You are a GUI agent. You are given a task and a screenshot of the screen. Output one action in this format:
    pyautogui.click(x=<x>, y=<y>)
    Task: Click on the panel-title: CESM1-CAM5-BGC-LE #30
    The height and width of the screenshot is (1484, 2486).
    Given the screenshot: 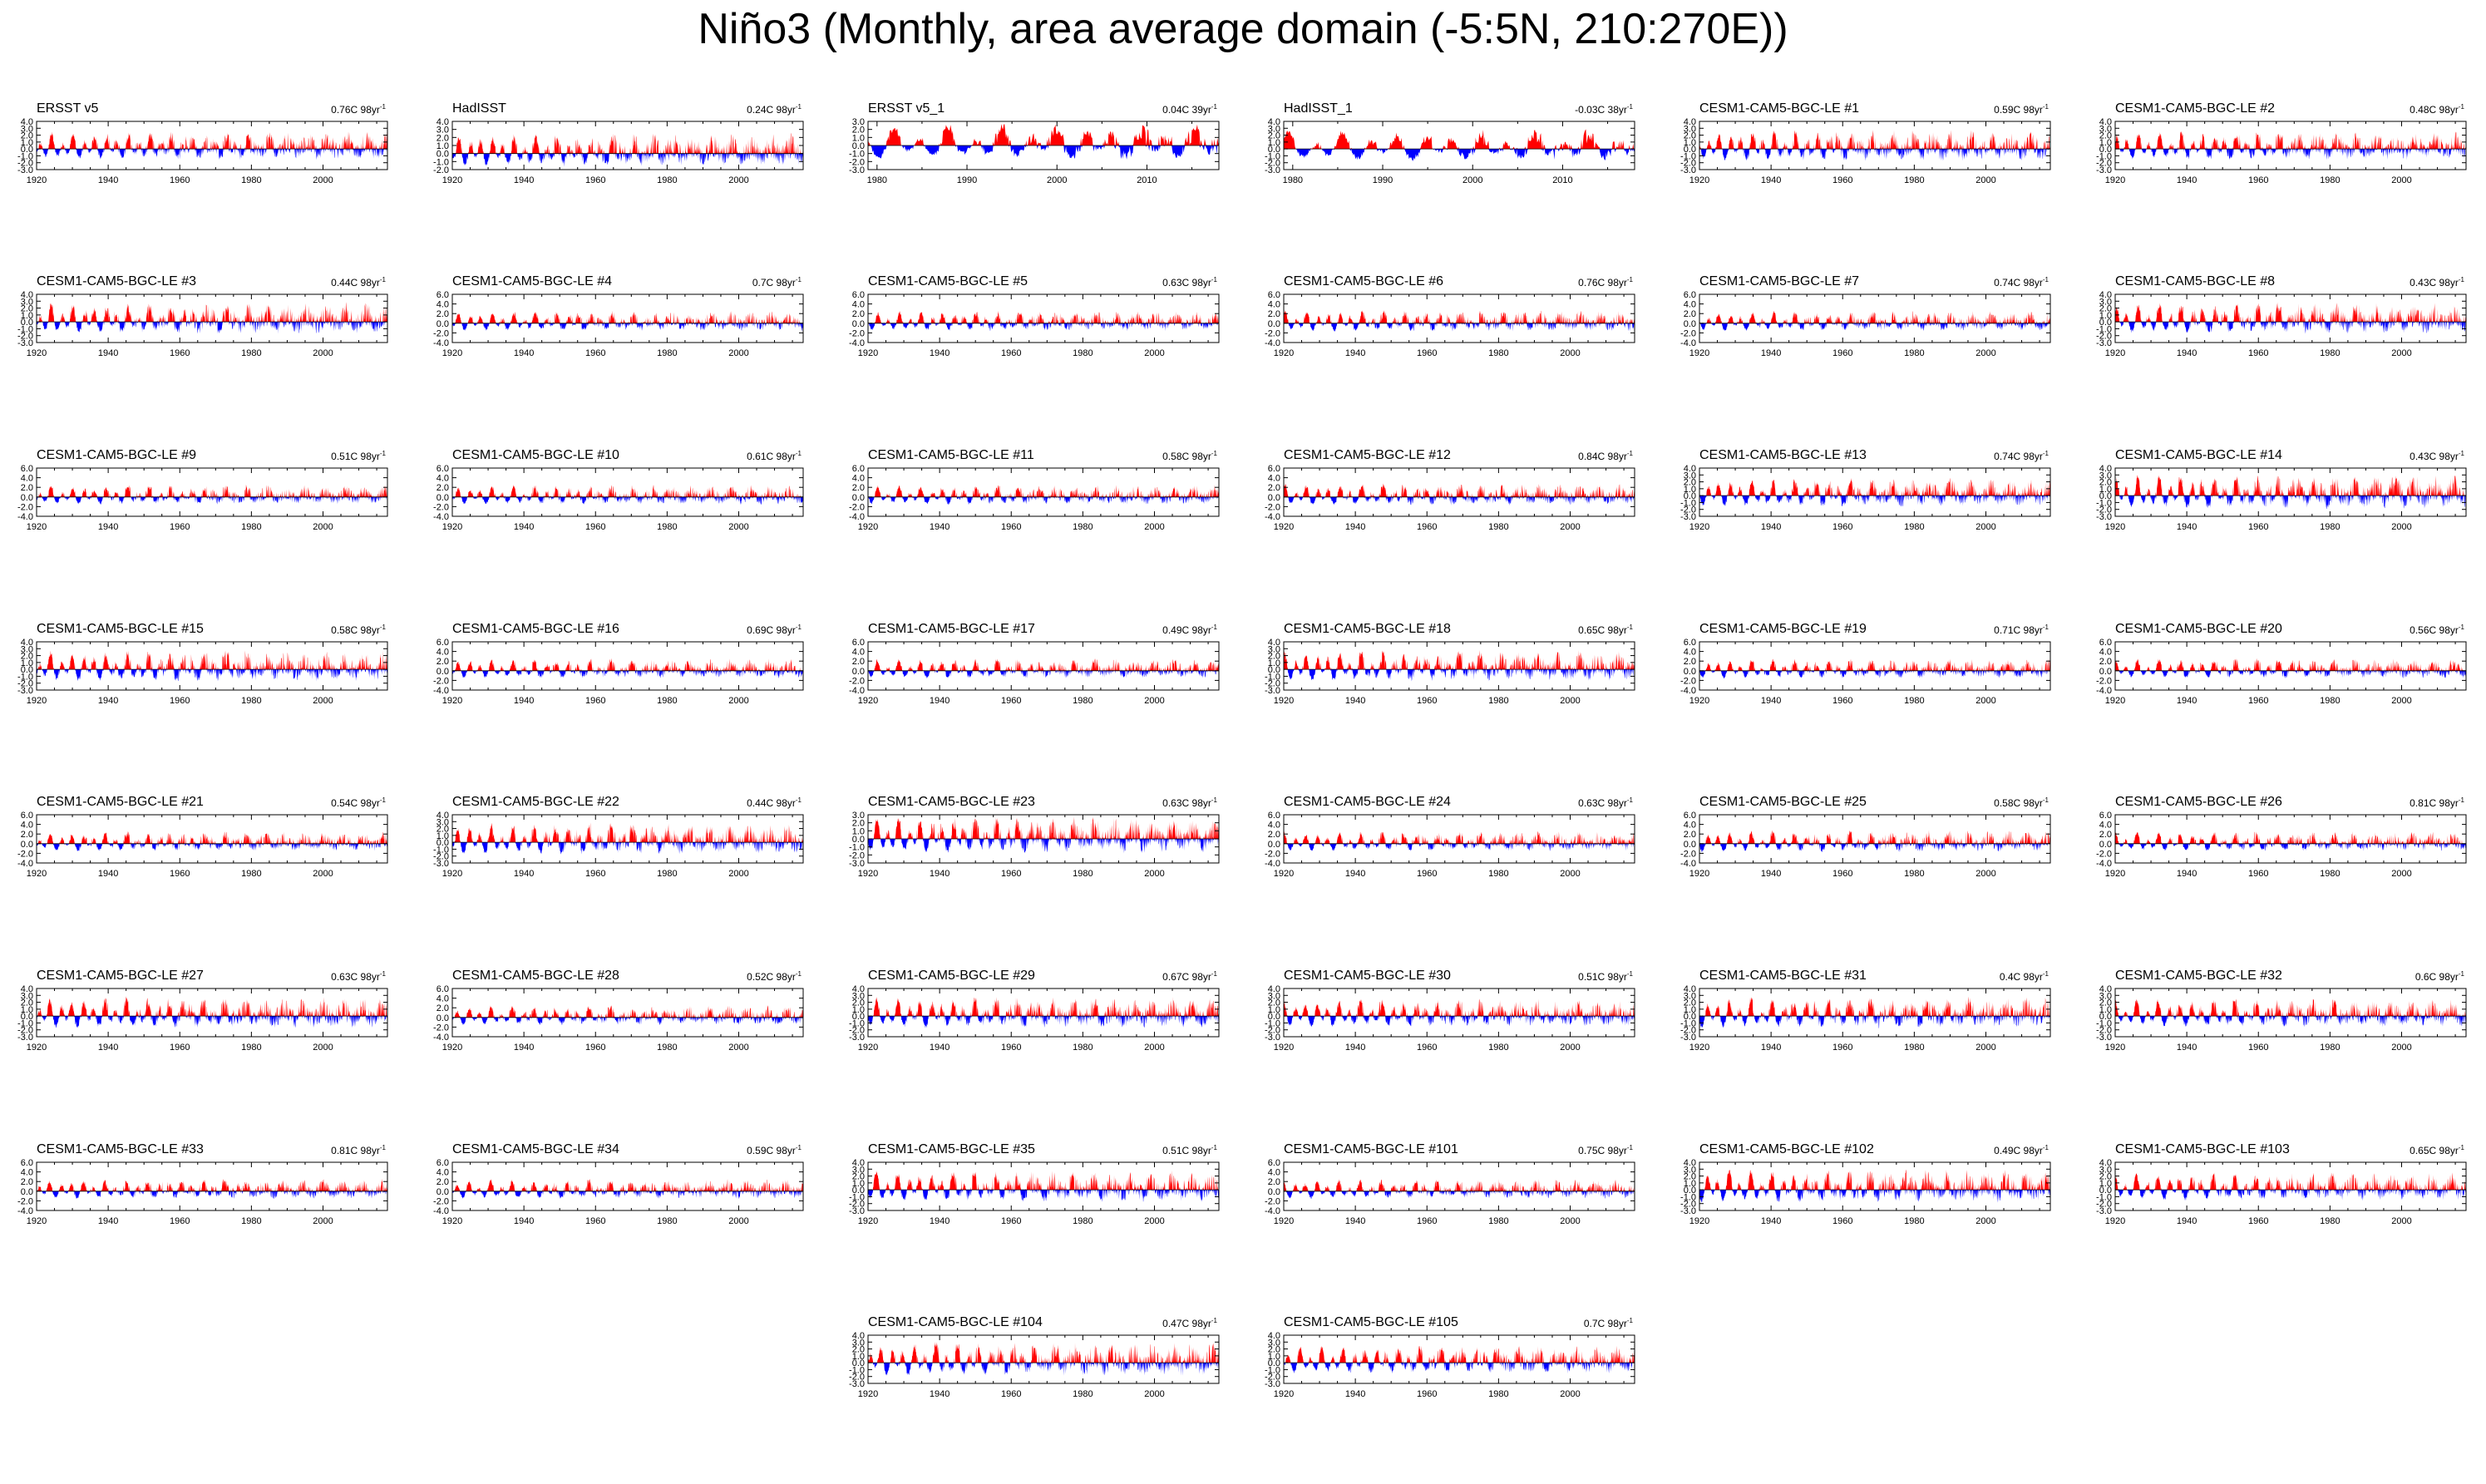 What is the action you would take?
    pyautogui.click(x=1367, y=976)
    